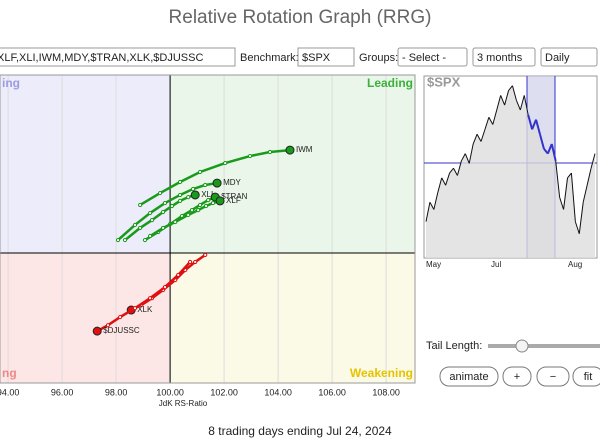  Describe the element at coordinates (121, 330) in the screenshot. I see `series-label: $DJUSSC` at that location.